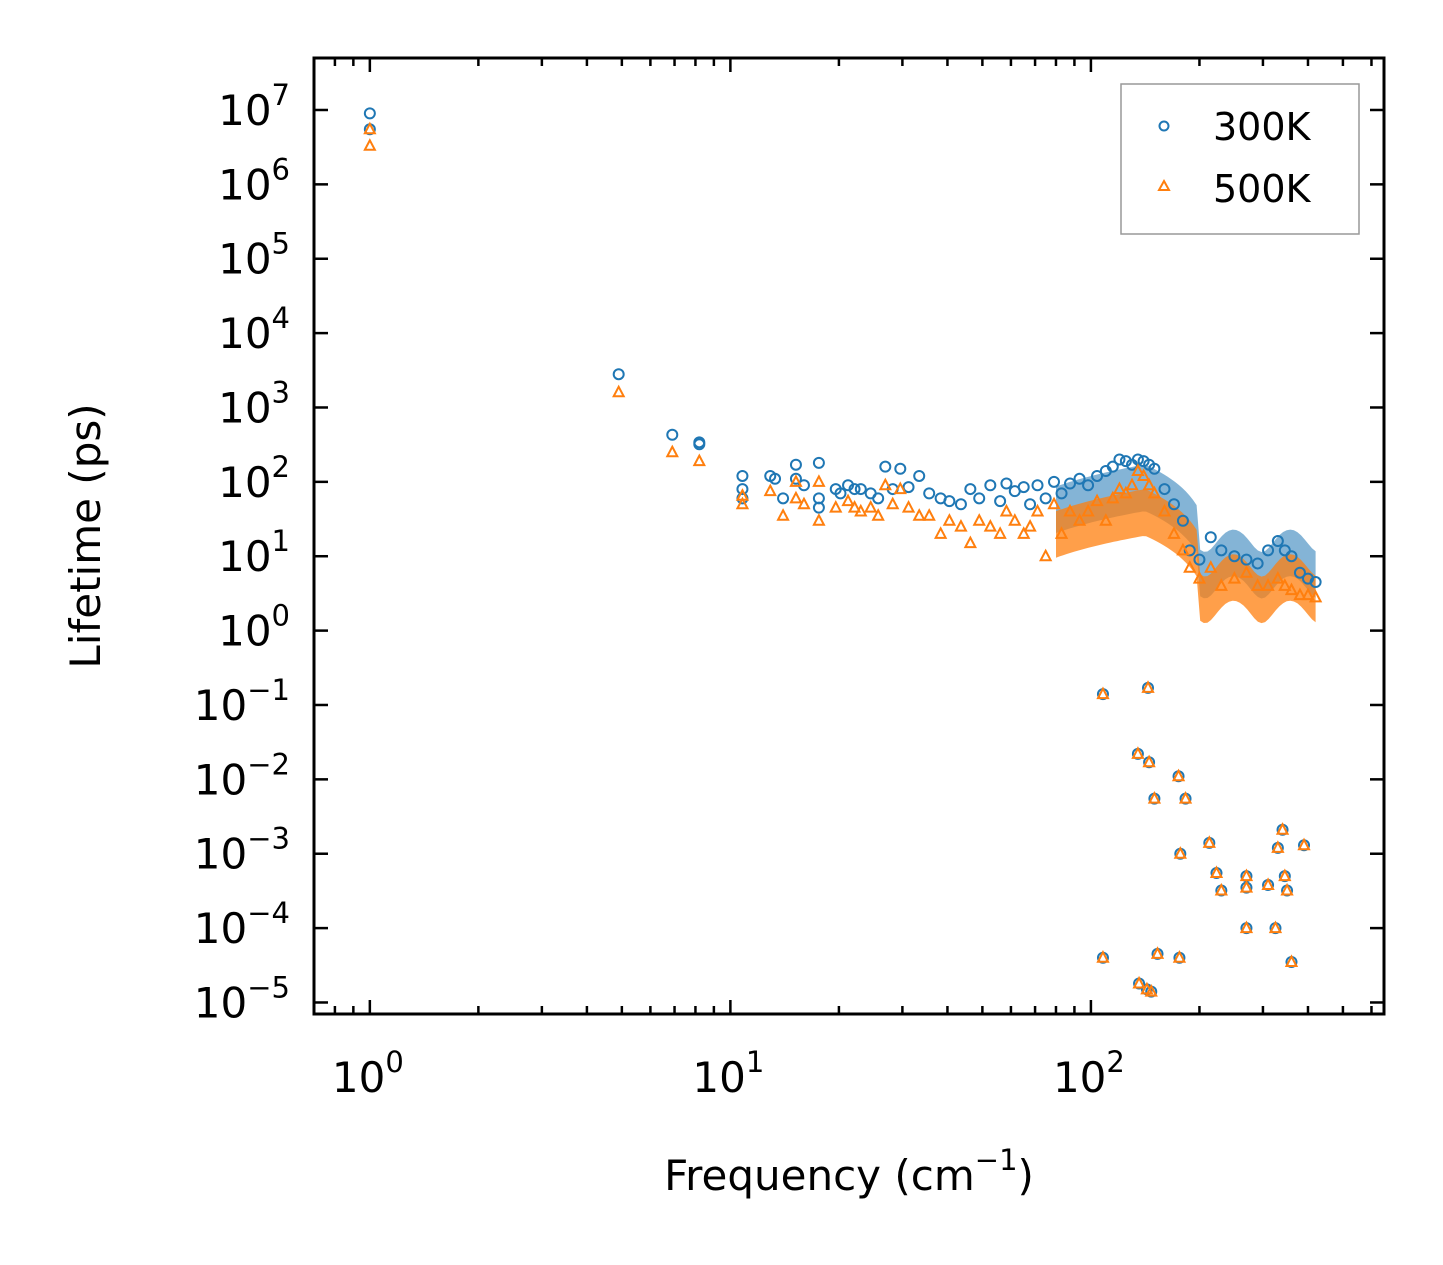  Describe the element at coordinates (254, 329) in the screenshot. I see `y-tick-label: 10⁴` at that location.